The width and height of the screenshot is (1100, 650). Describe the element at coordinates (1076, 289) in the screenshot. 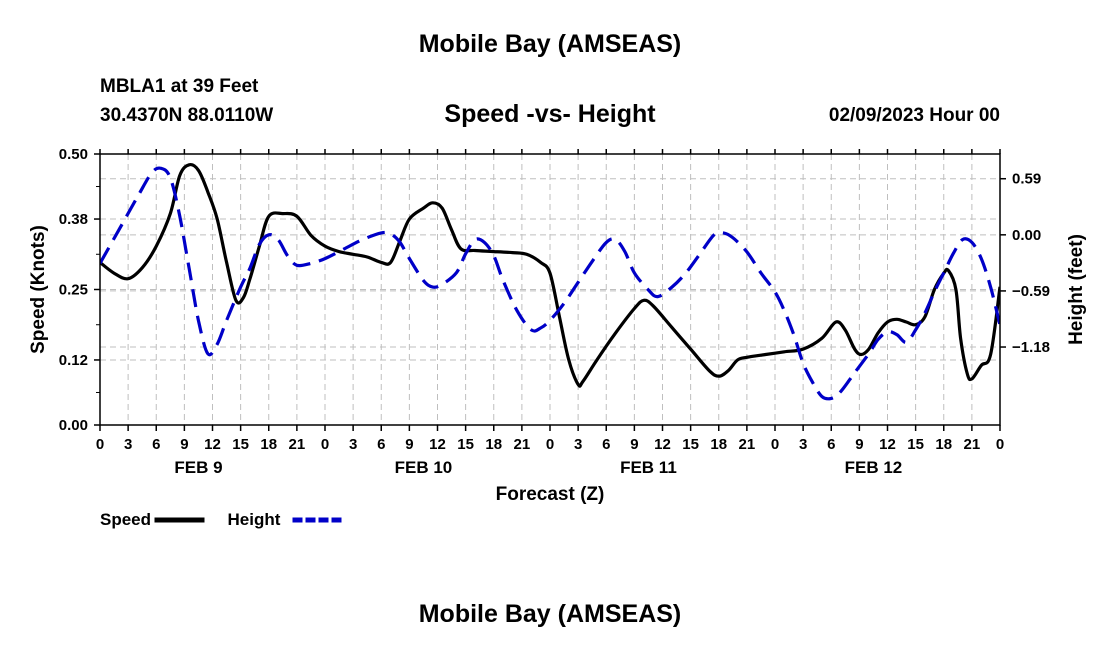

I see `right-axis-title: Height (feet)` at that location.